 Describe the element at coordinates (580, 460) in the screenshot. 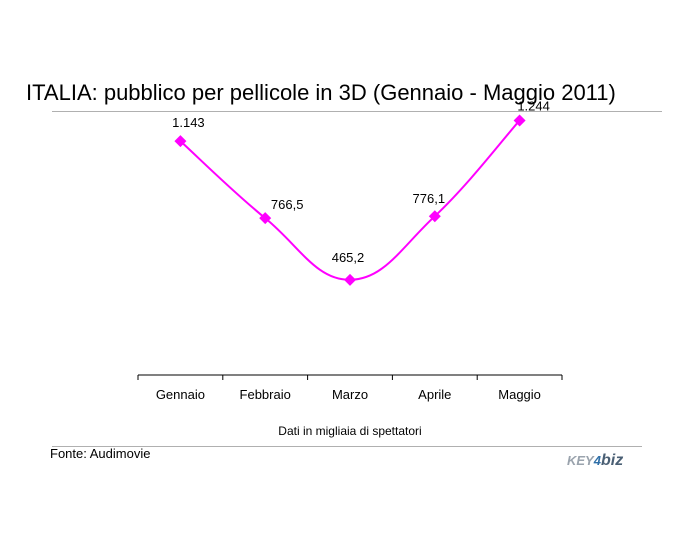

I see `logo-key: KEY` at that location.